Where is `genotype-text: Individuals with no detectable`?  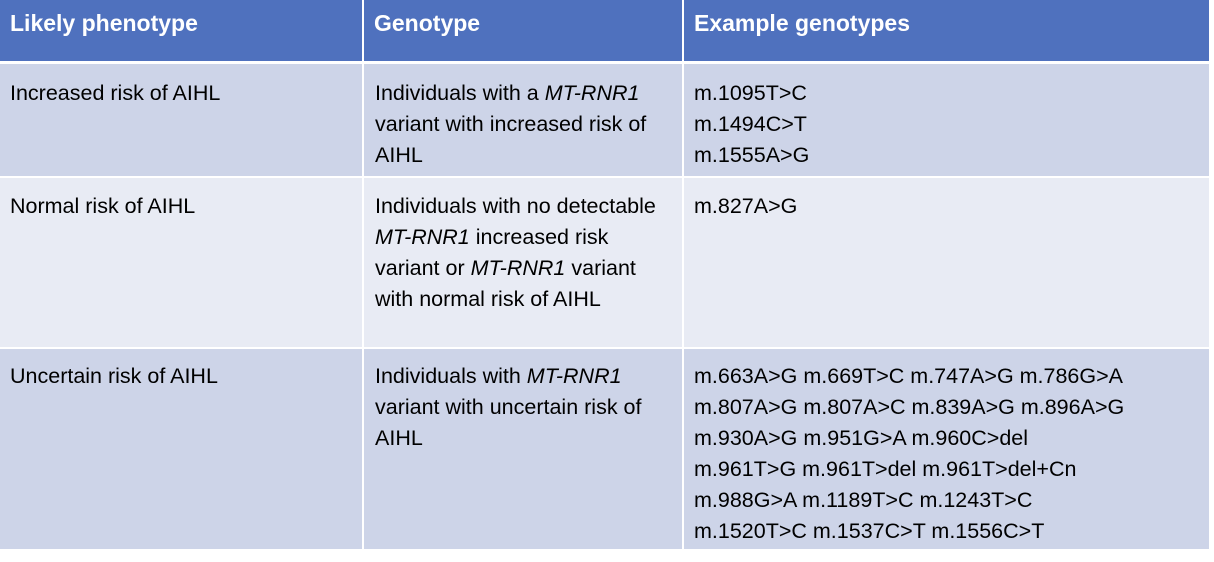
genotype-text: Individuals with no detectable is located at coordinates (515, 206).